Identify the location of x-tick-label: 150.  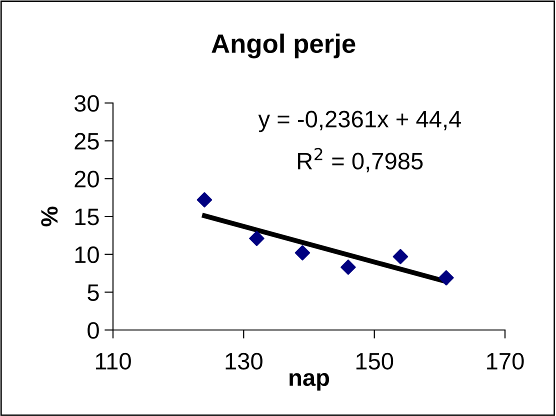
(375, 361).